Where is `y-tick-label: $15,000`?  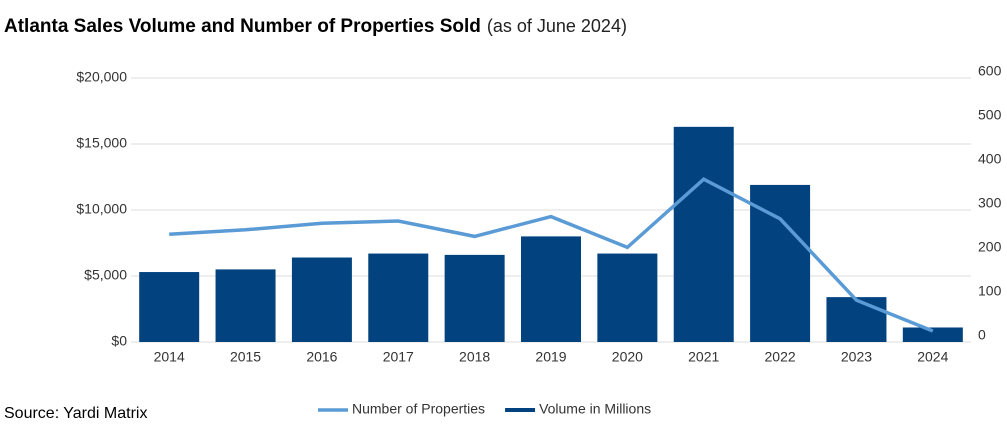 y-tick-label: $15,000 is located at coordinates (101, 143).